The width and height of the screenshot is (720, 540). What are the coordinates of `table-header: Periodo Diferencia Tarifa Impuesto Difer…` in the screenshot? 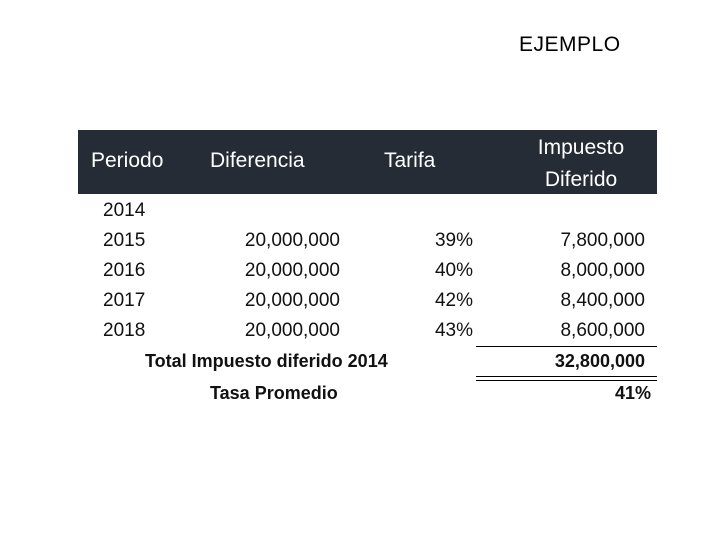 It's located at (367, 162).